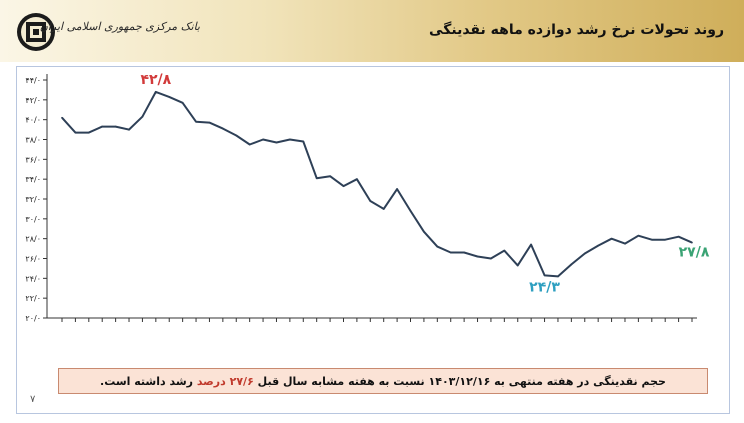  I want to click on y-tick-label: ۴۲/۰, so click(33, 100).